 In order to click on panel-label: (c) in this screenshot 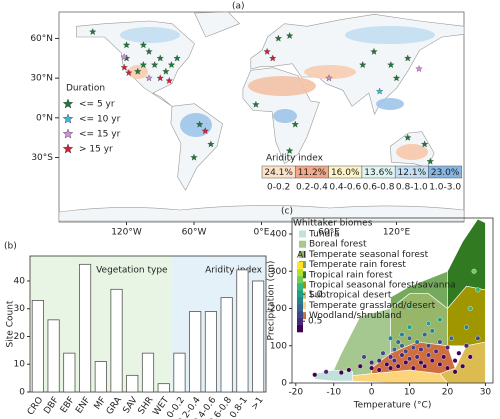, I will do `click(287, 212)`.